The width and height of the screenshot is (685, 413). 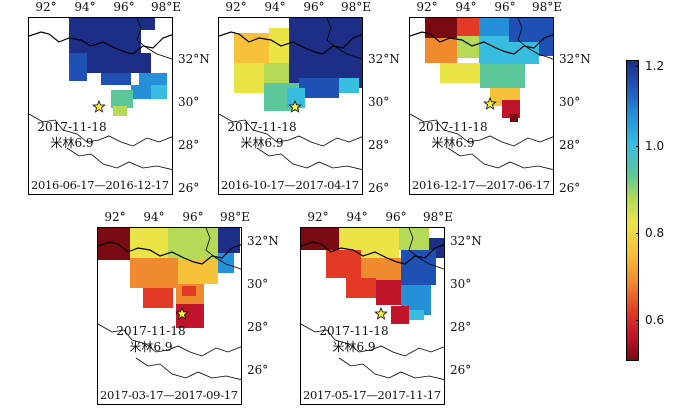 I want to click on colorbar-label: 1.0, so click(x=655, y=146).